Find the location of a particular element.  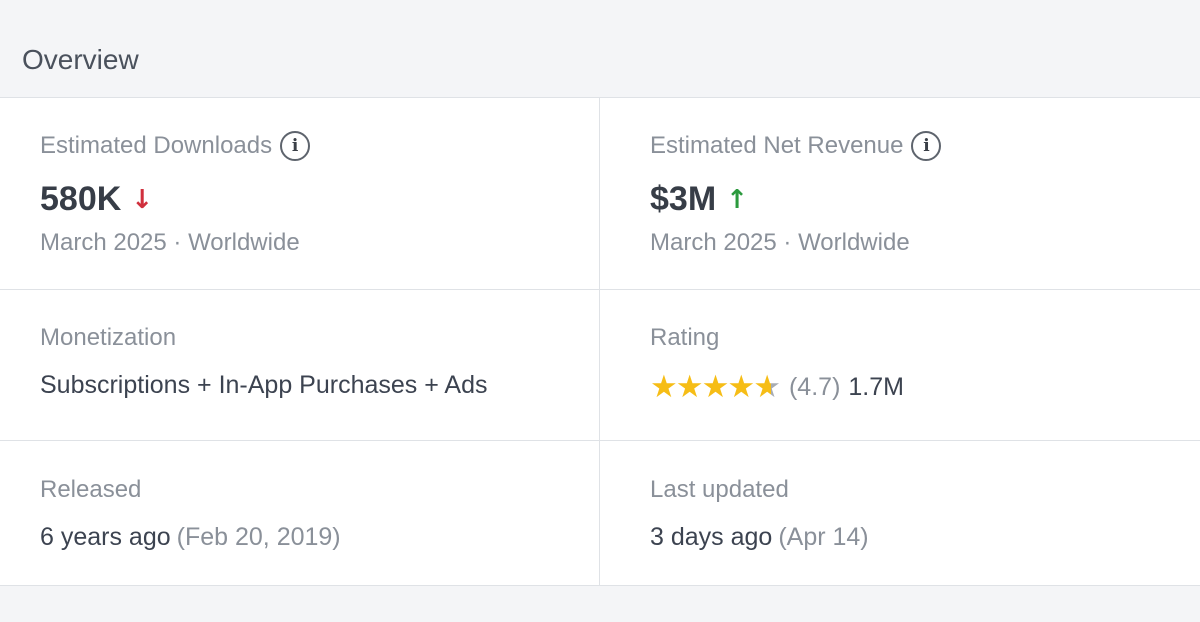

downloads-period: March 2025 · Worldwide is located at coordinates (170, 242).